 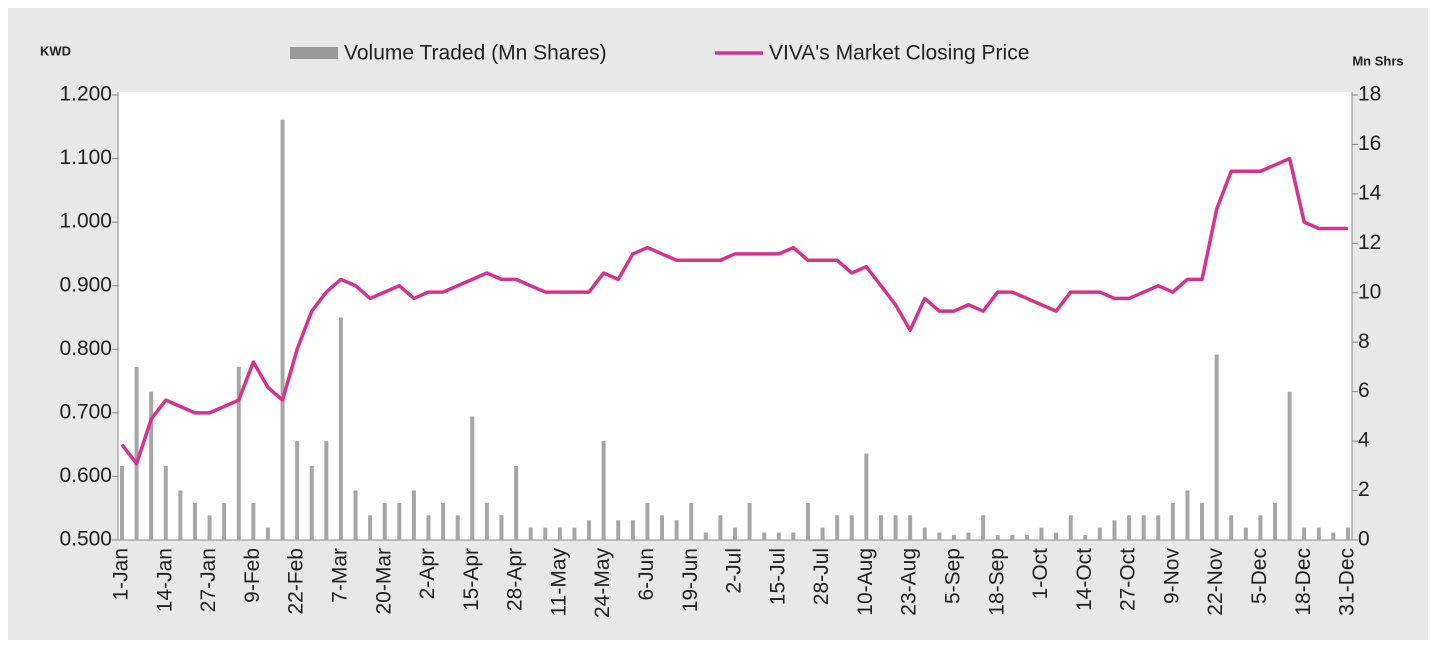 I want to click on y-tick-label: 1.100, so click(x=85, y=157).